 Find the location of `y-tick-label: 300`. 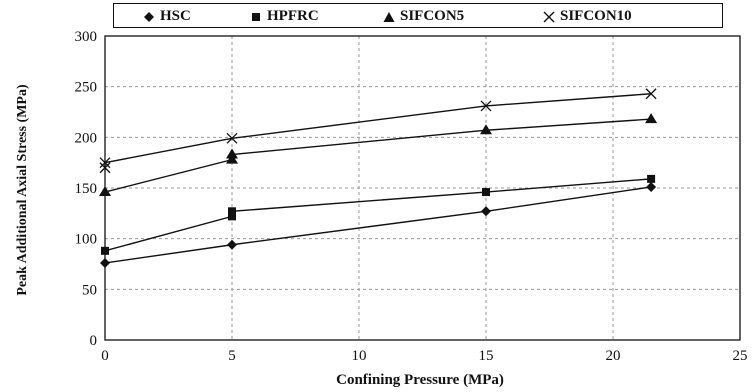

y-tick-label: 300 is located at coordinates (86, 37).